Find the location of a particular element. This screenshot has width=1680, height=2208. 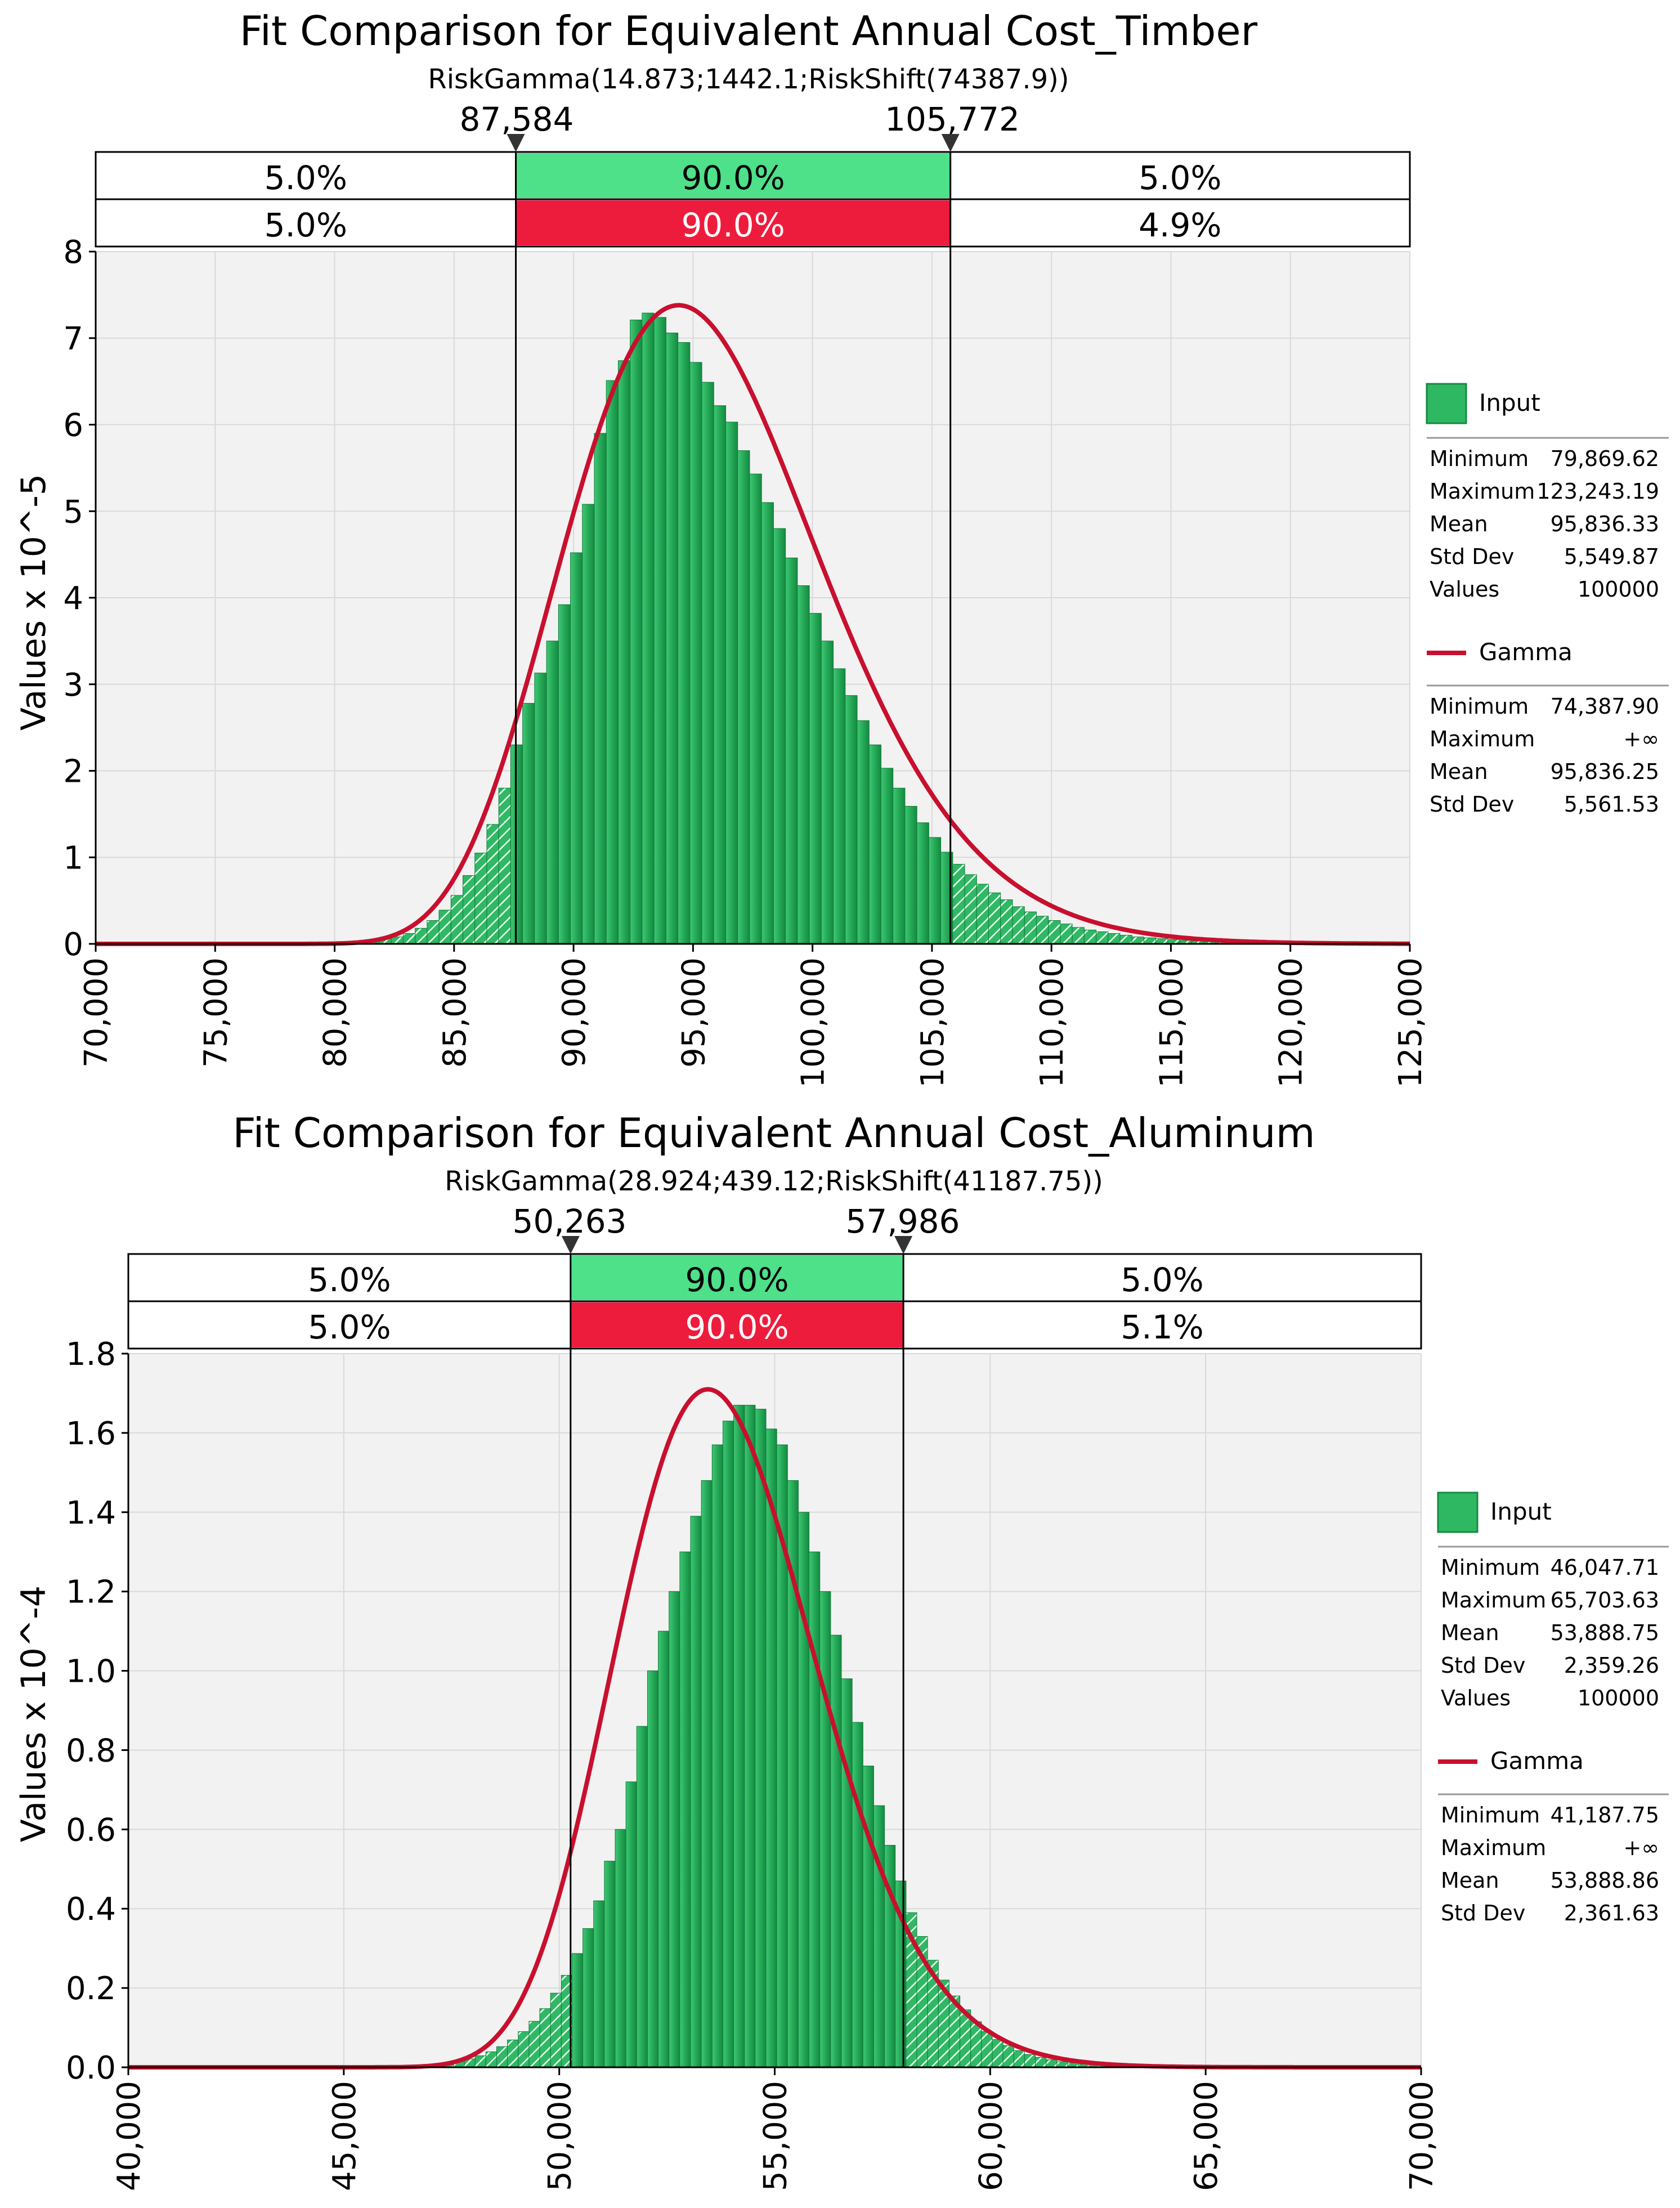

band-table: 5.0% 90.0% 5.0% 5.0% 90.0% 5.1% is located at coordinates (774, 1301).